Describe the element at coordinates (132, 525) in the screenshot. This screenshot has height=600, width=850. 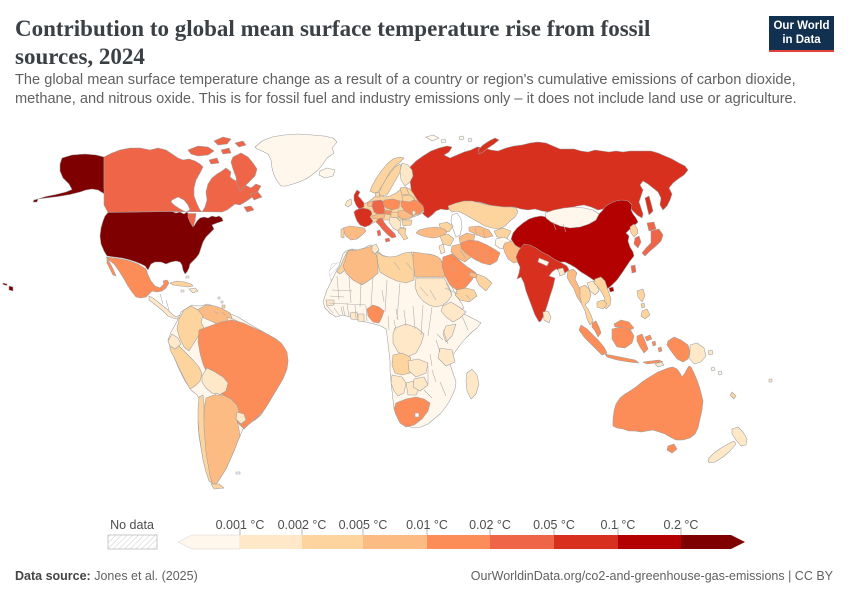
I see `svg-text: No data` at that location.